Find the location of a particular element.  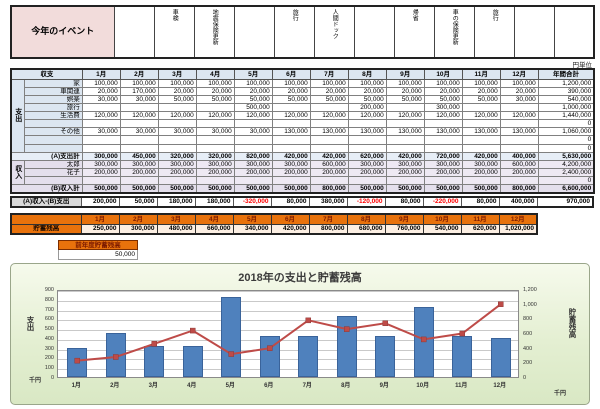

cell-3月: 320,000 is located at coordinates (177, 156).